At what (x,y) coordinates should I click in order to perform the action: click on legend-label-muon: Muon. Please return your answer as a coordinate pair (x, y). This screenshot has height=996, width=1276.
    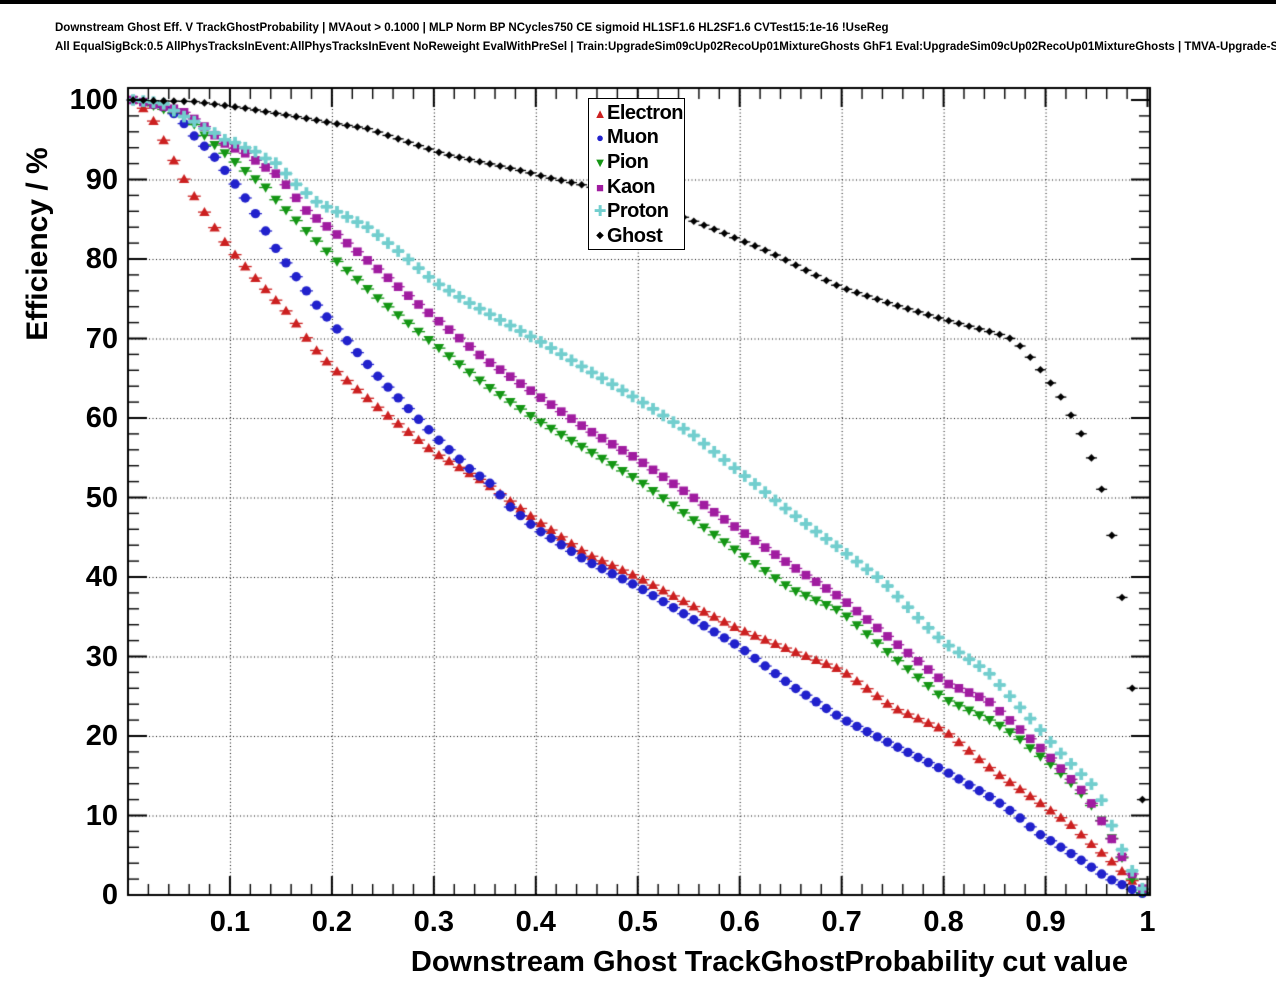
    Looking at the image, I should click on (633, 137).